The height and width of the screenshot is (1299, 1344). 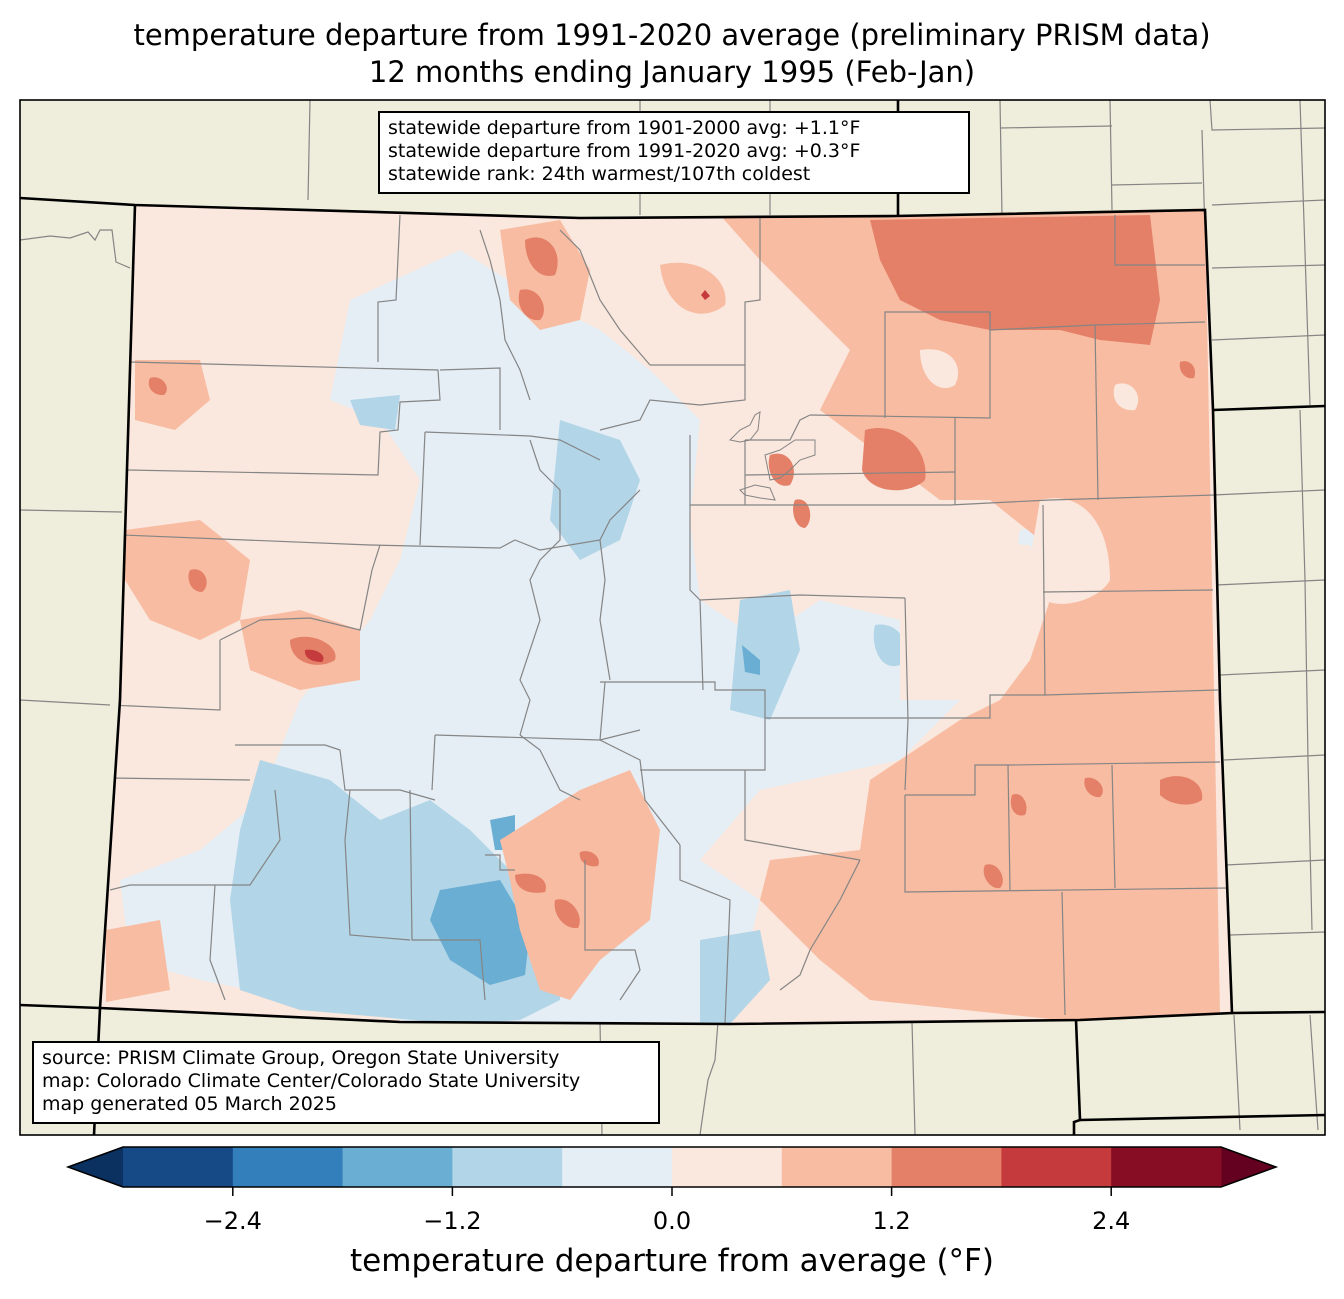 I want to click on colorbar-outline, so click(x=672, y=1167).